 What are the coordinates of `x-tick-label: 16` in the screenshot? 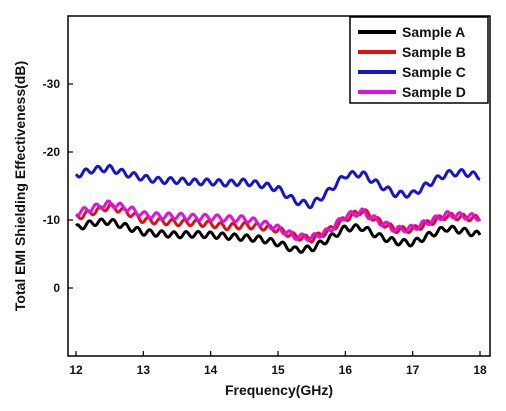 It's located at (346, 370).